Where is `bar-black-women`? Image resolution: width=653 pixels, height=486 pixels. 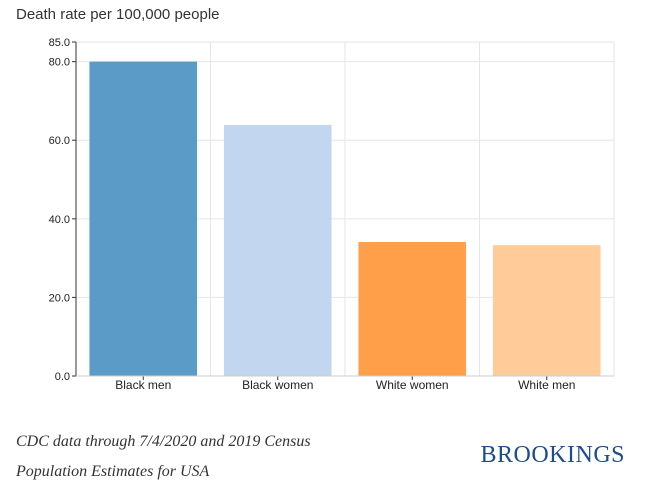
bar-black-women is located at coordinates (277, 250).